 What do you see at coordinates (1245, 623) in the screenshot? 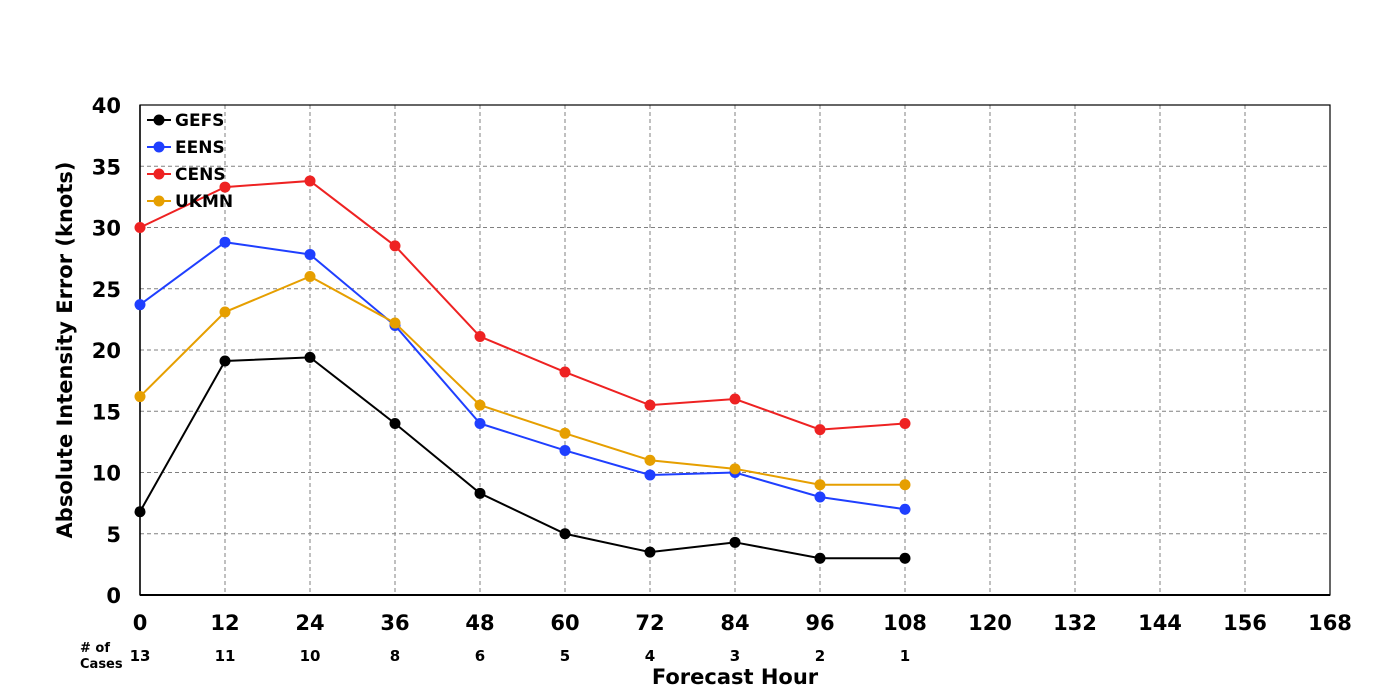
I see `x-tick-label: 156` at bounding box center [1245, 623].